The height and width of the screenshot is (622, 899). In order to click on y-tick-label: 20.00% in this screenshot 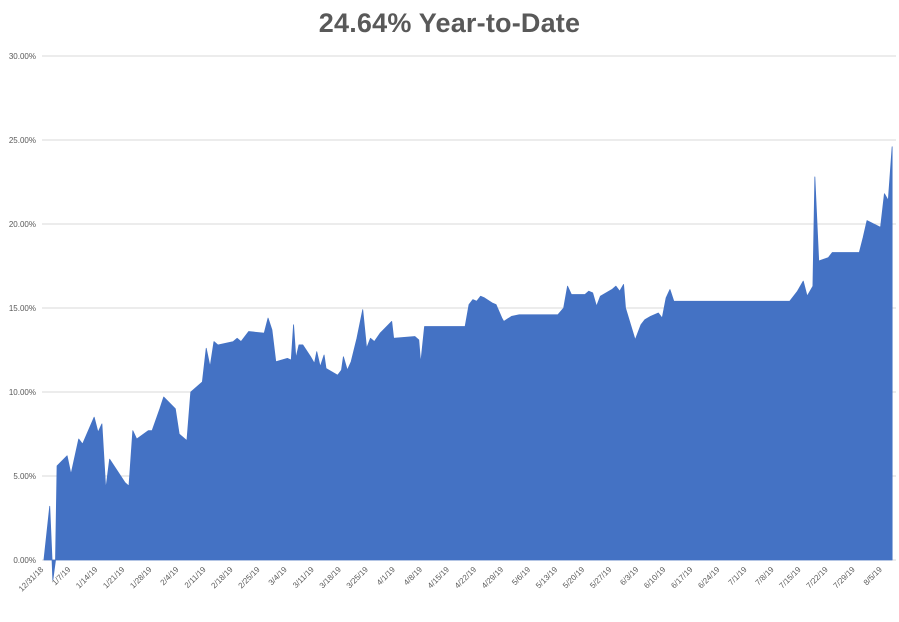, I will do `click(22, 224)`.